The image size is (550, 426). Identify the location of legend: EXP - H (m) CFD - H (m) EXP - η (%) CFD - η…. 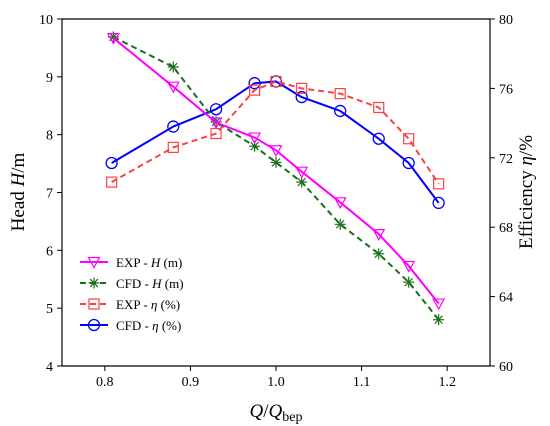
(132, 294).